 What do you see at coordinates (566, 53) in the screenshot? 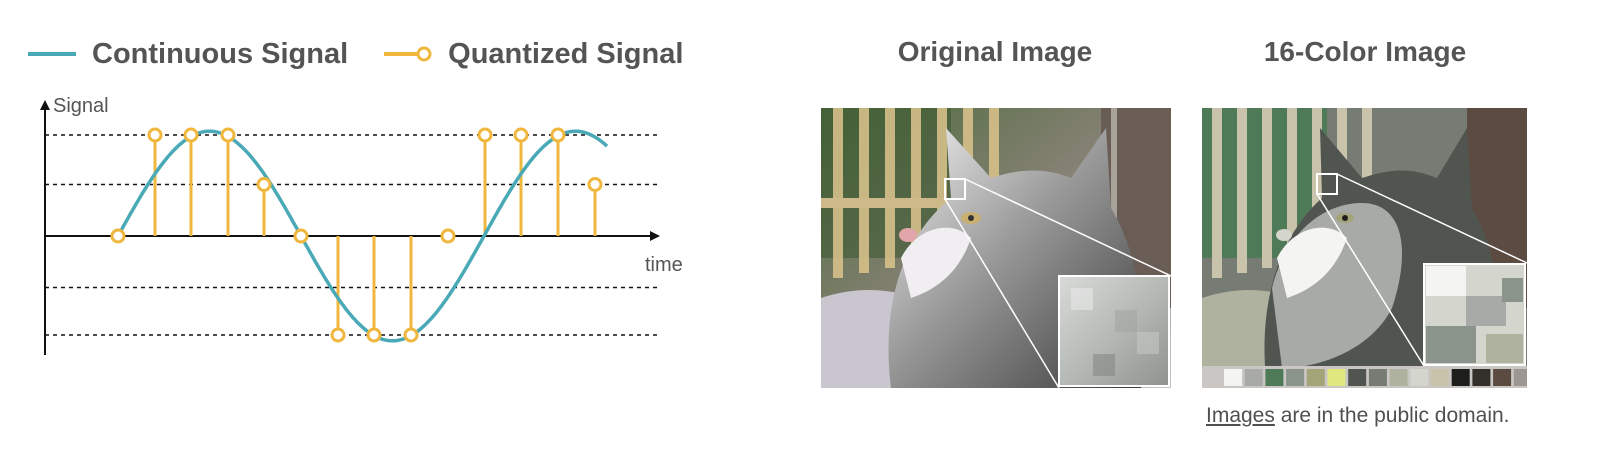
I see `legend-label-quantized: Quantized Signal` at bounding box center [566, 53].